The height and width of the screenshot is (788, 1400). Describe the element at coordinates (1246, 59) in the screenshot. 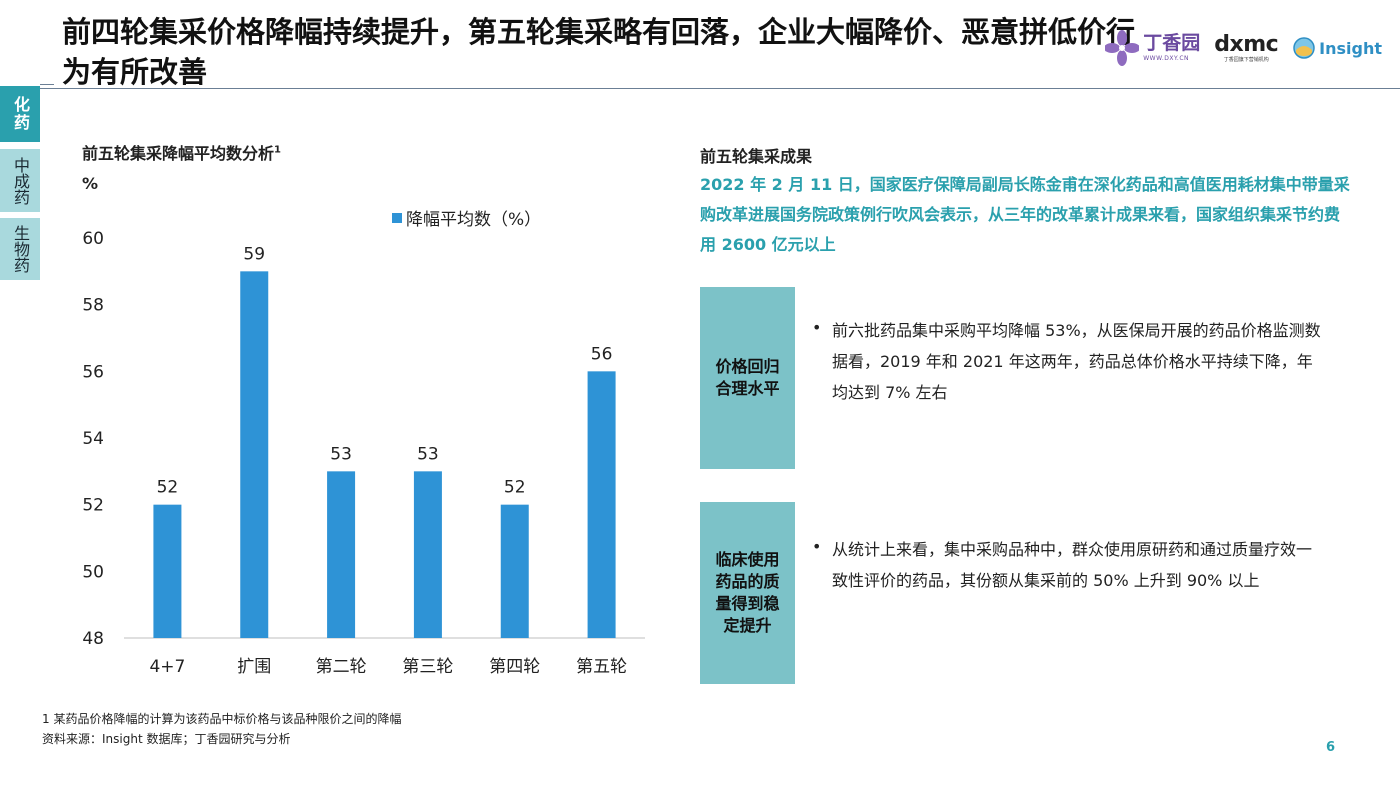

I see `dxmc-logo-sub: 丁香园旗下营销机构` at that location.